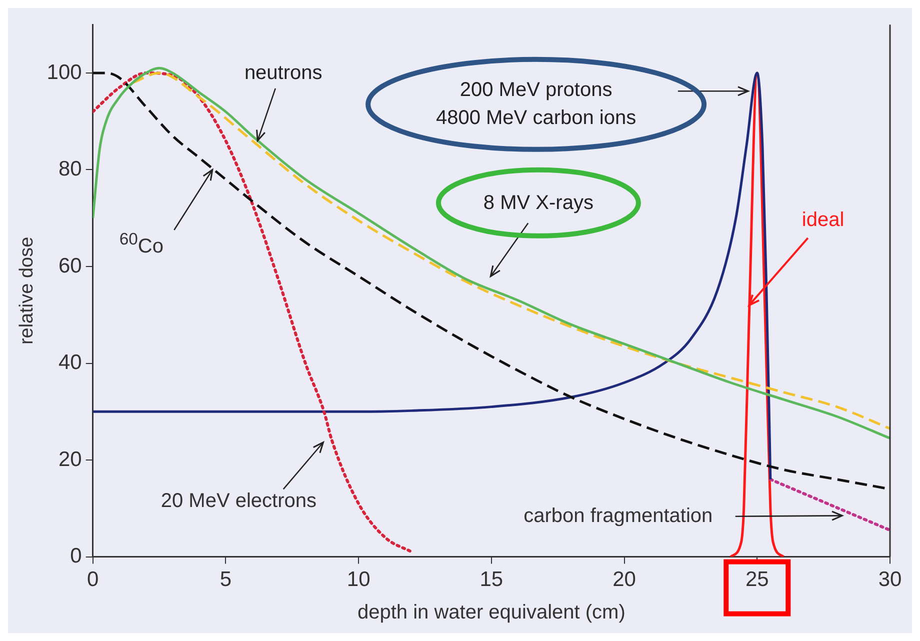 The width and height of the screenshot is (920, 641). Describe the element at coordinates (536, 105) in the screenshot. I see `annotation: 200 MeV protons 4800 MeV carbon ions` at that location.